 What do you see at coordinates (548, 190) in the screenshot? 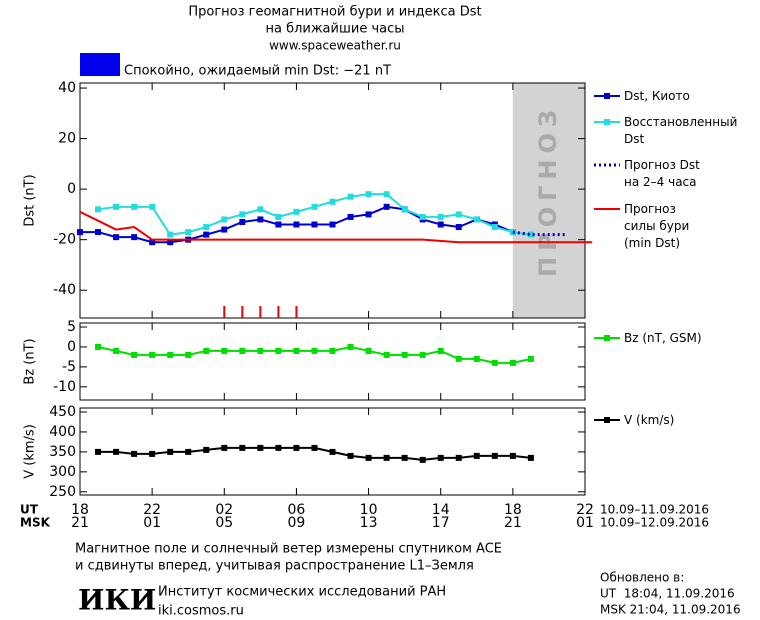
I see `forecast-label: ПРОГНОЗ` at bounding box center [548, 190].